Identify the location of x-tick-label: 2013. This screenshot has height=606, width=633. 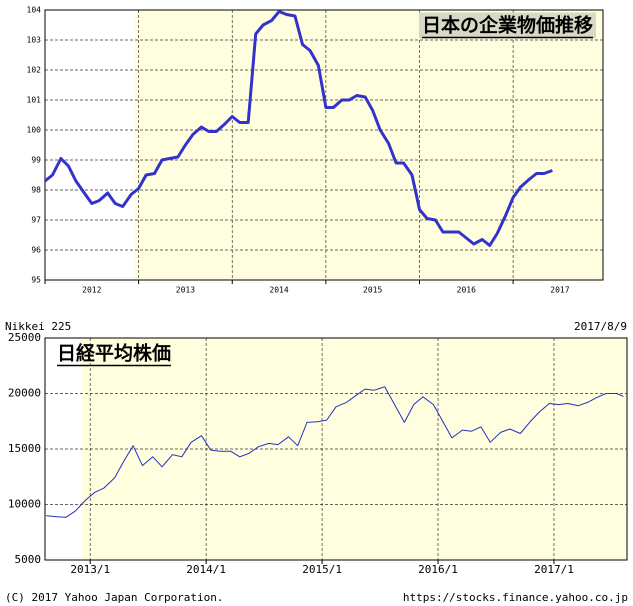
(185, 290).